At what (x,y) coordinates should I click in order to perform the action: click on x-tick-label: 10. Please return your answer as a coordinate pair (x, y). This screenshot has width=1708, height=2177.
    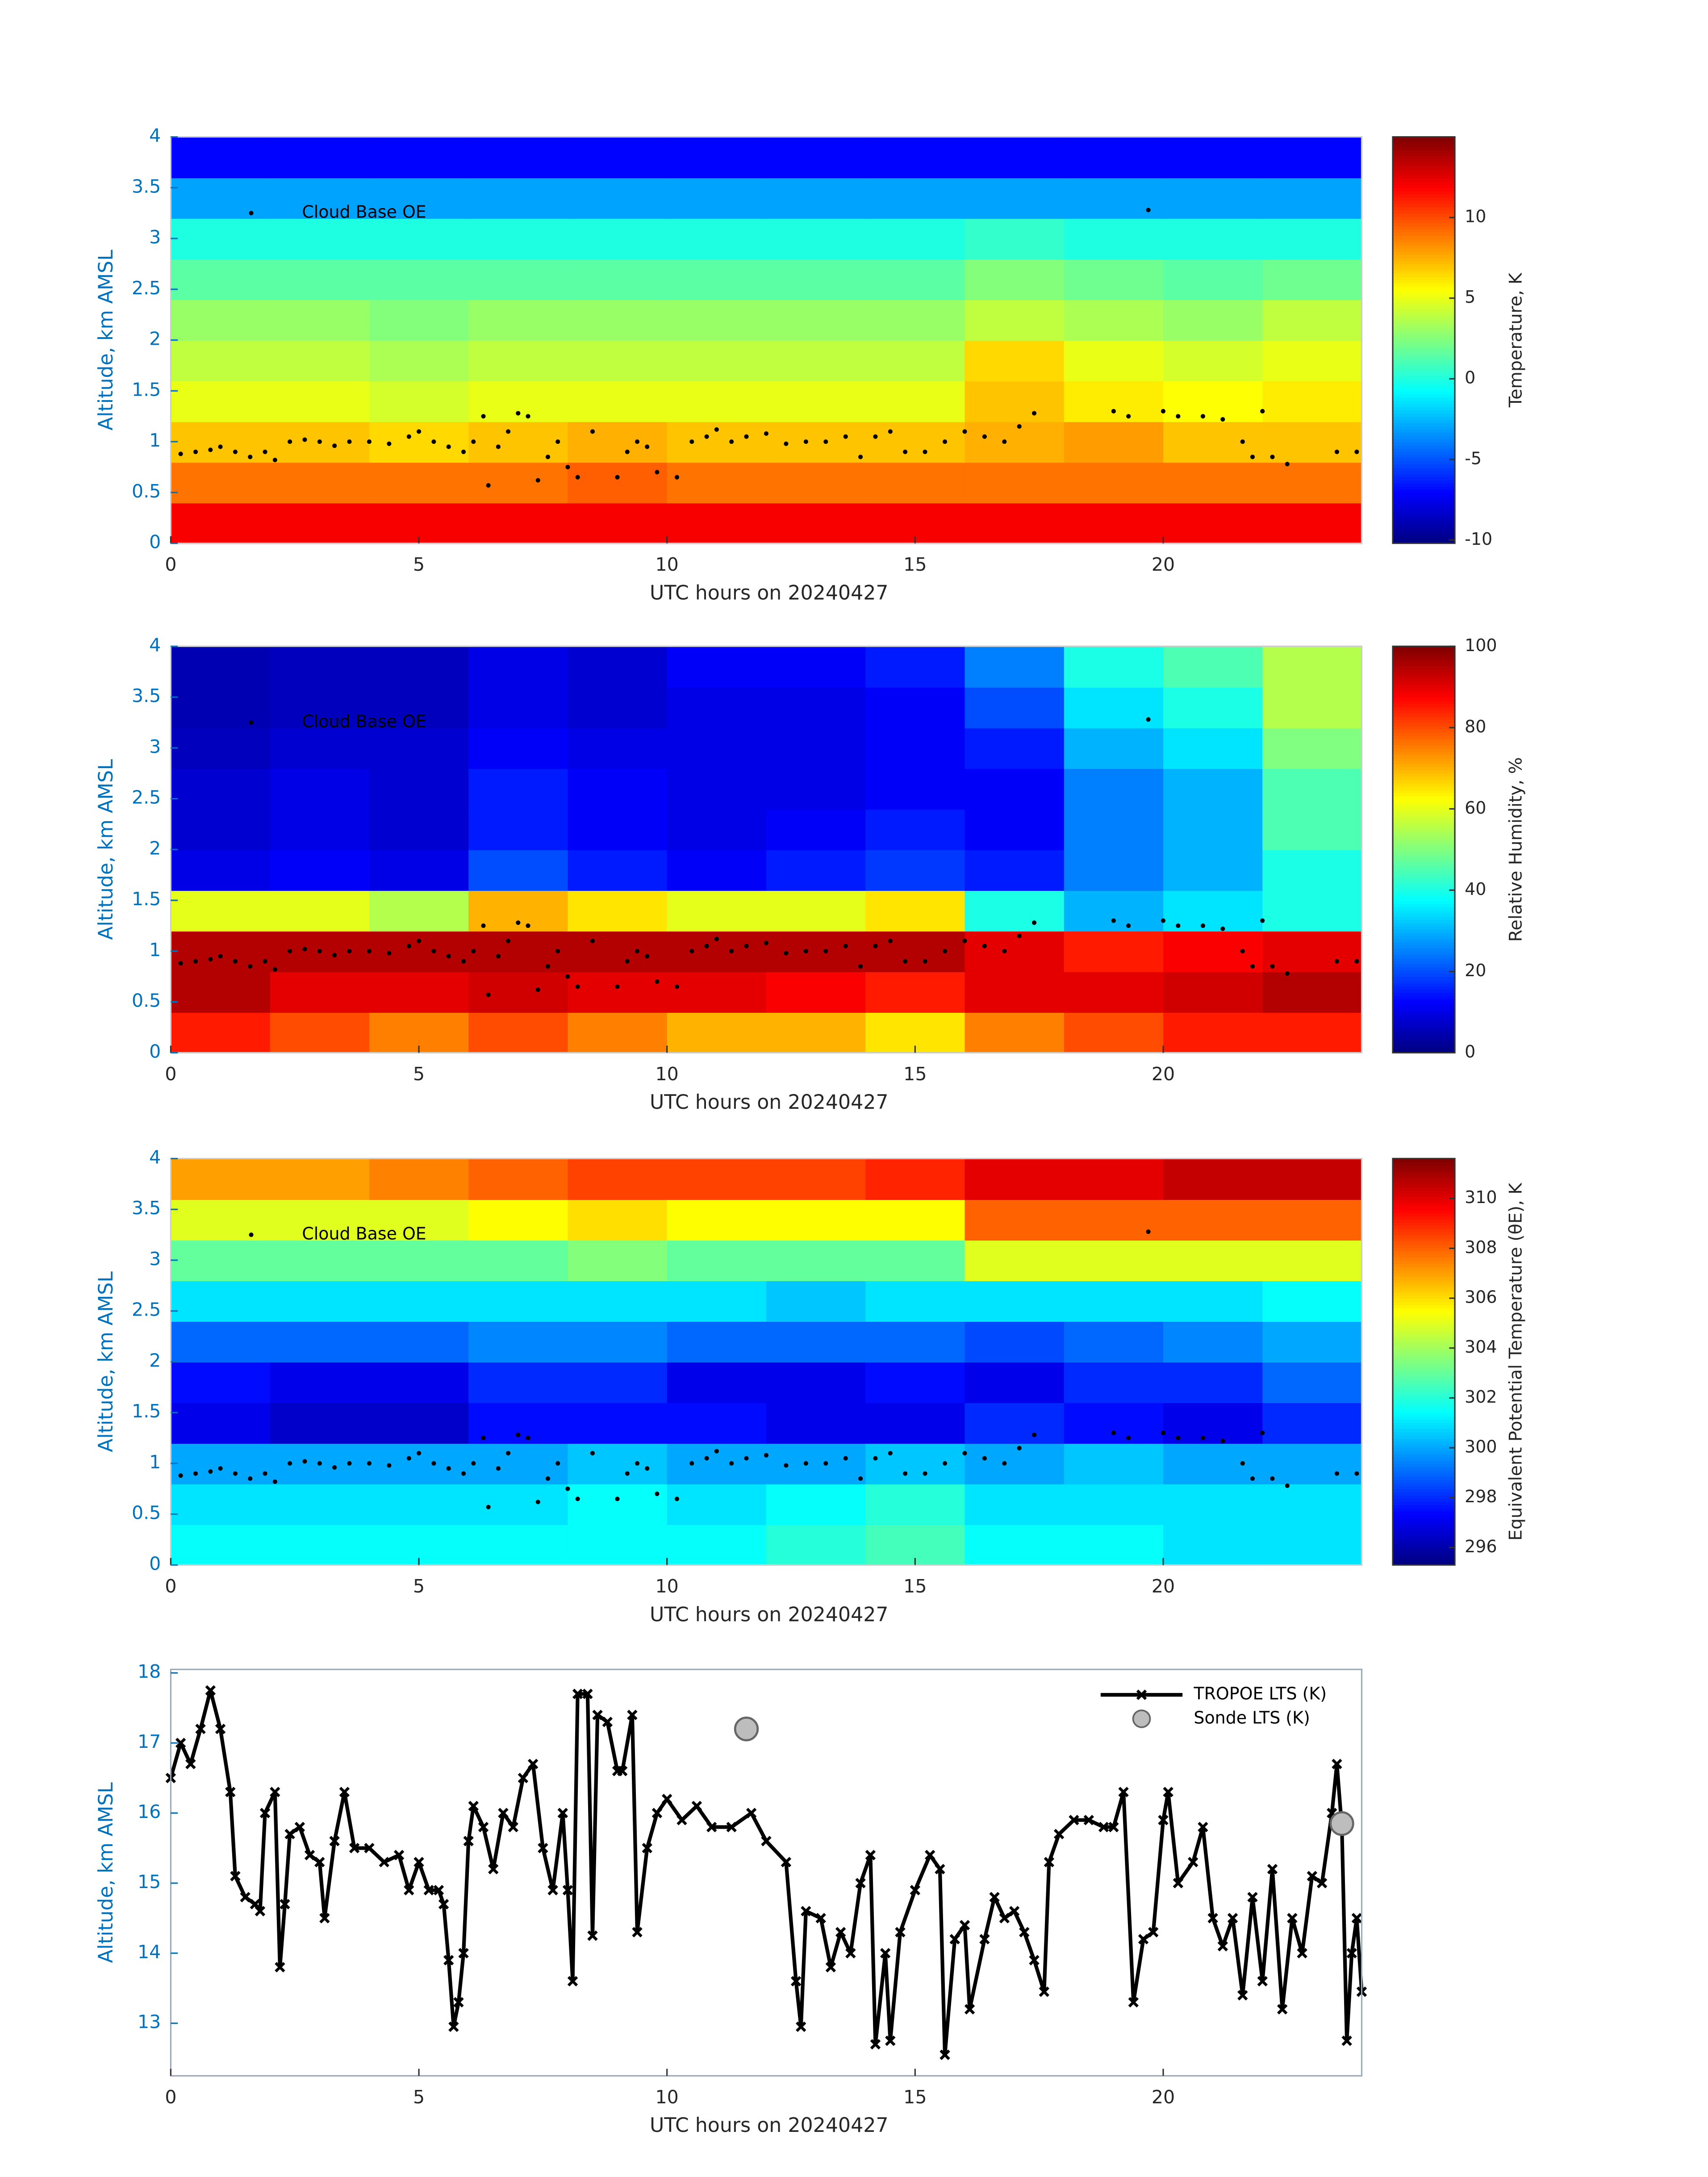
    Looking at the image, I should click on (667, 1074).